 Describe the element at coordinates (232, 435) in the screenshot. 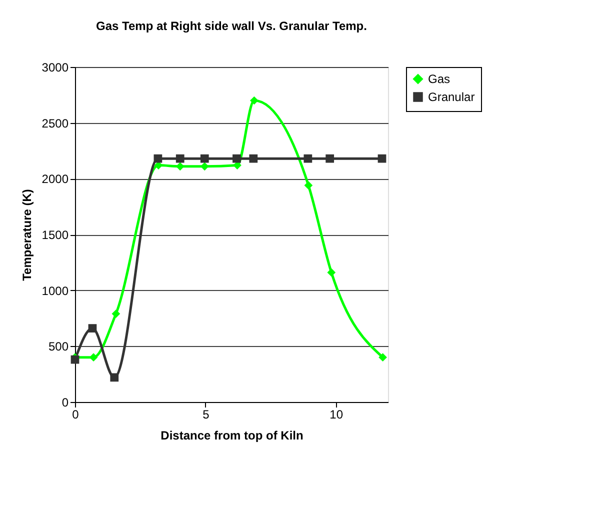

I see `x-axis-title: Distance from top of Kiln` at that location.